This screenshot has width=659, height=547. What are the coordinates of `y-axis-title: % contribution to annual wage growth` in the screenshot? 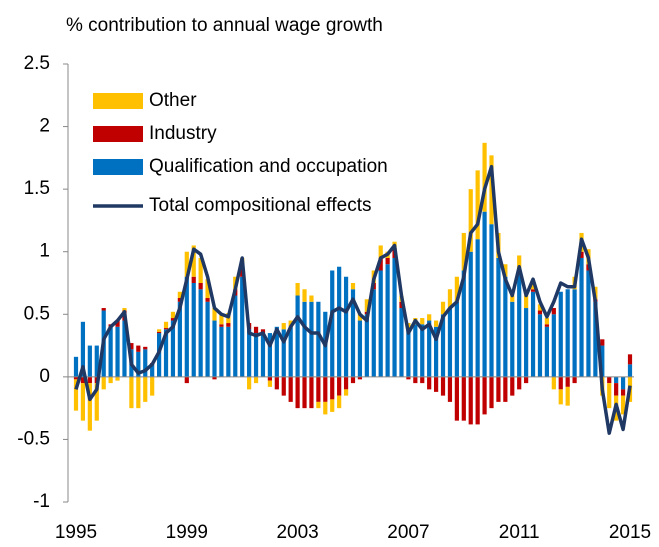 It's located at (224, 25).